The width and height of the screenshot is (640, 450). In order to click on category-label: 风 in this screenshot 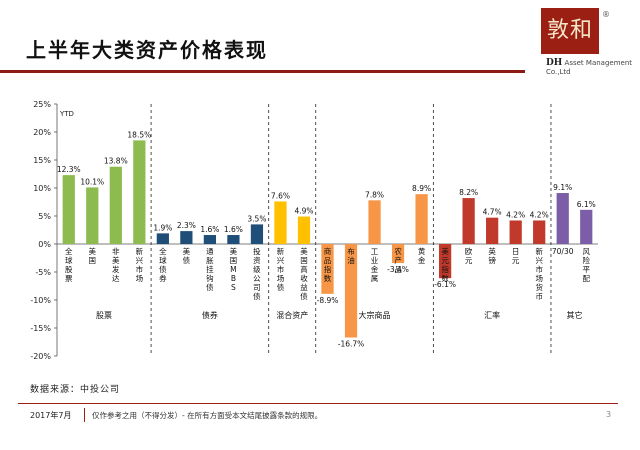, I will do `click(586, 251)`.